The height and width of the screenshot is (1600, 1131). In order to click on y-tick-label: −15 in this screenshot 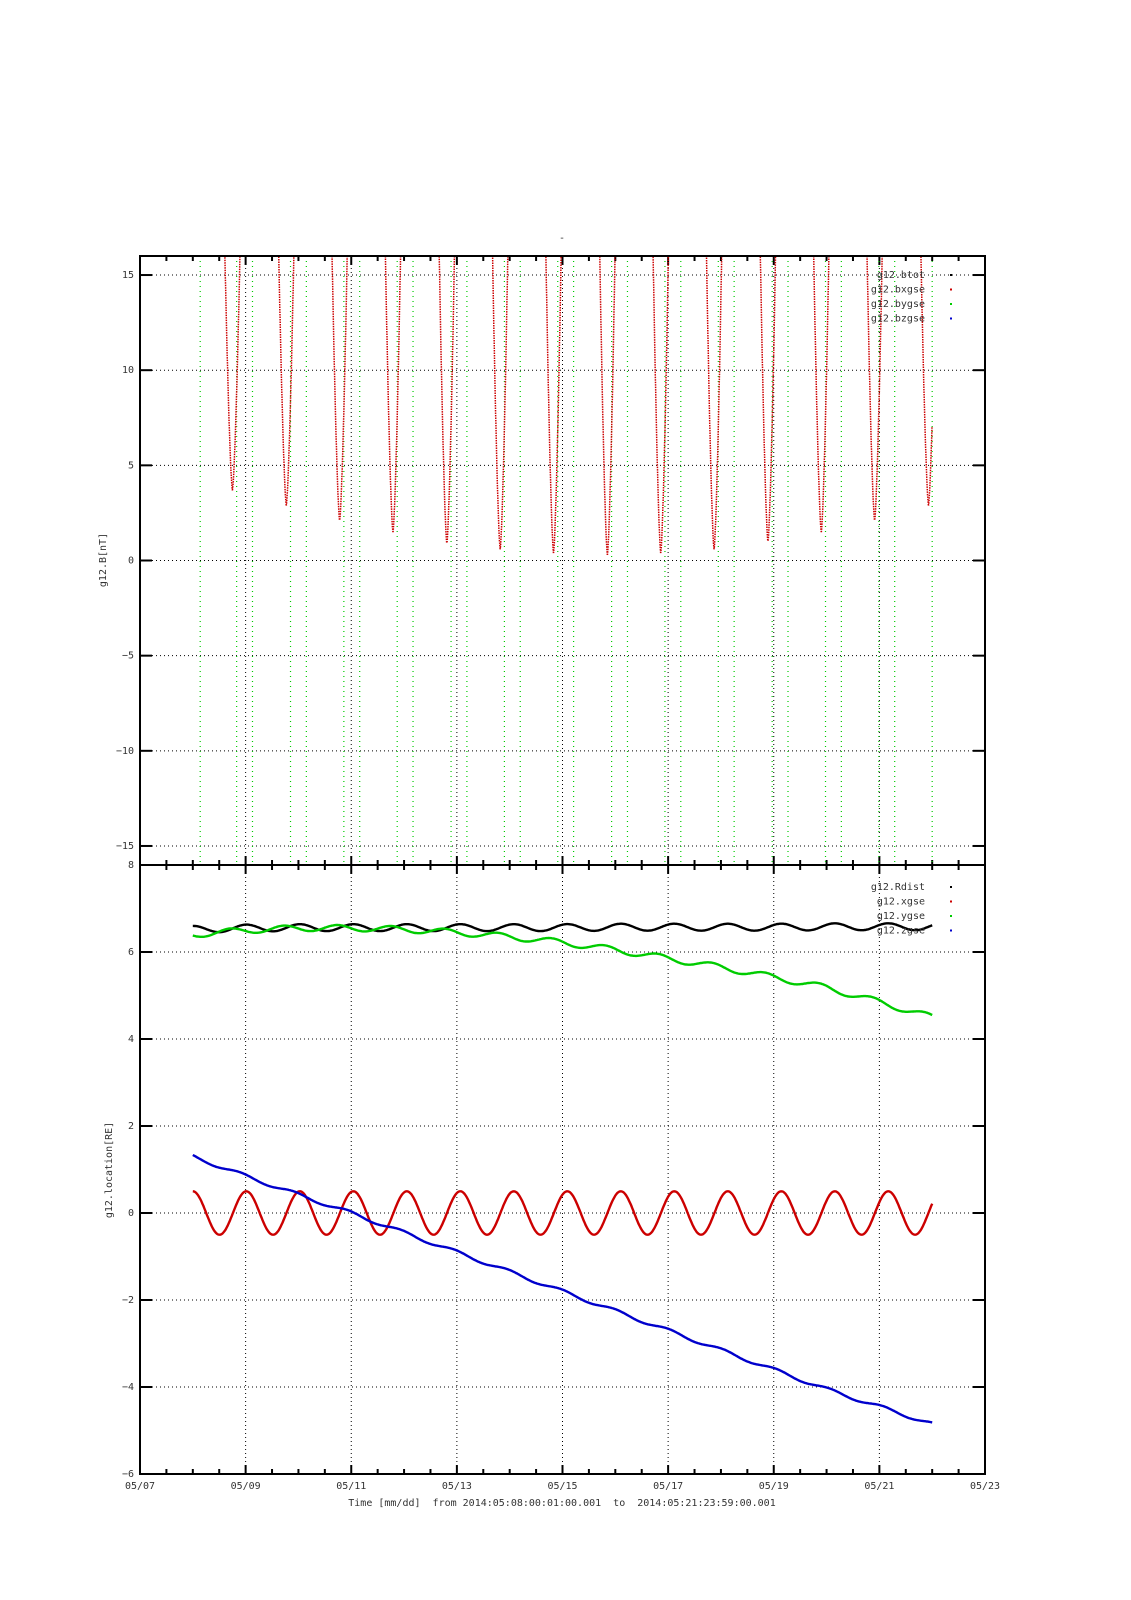, I will do `click(125, 846)`.